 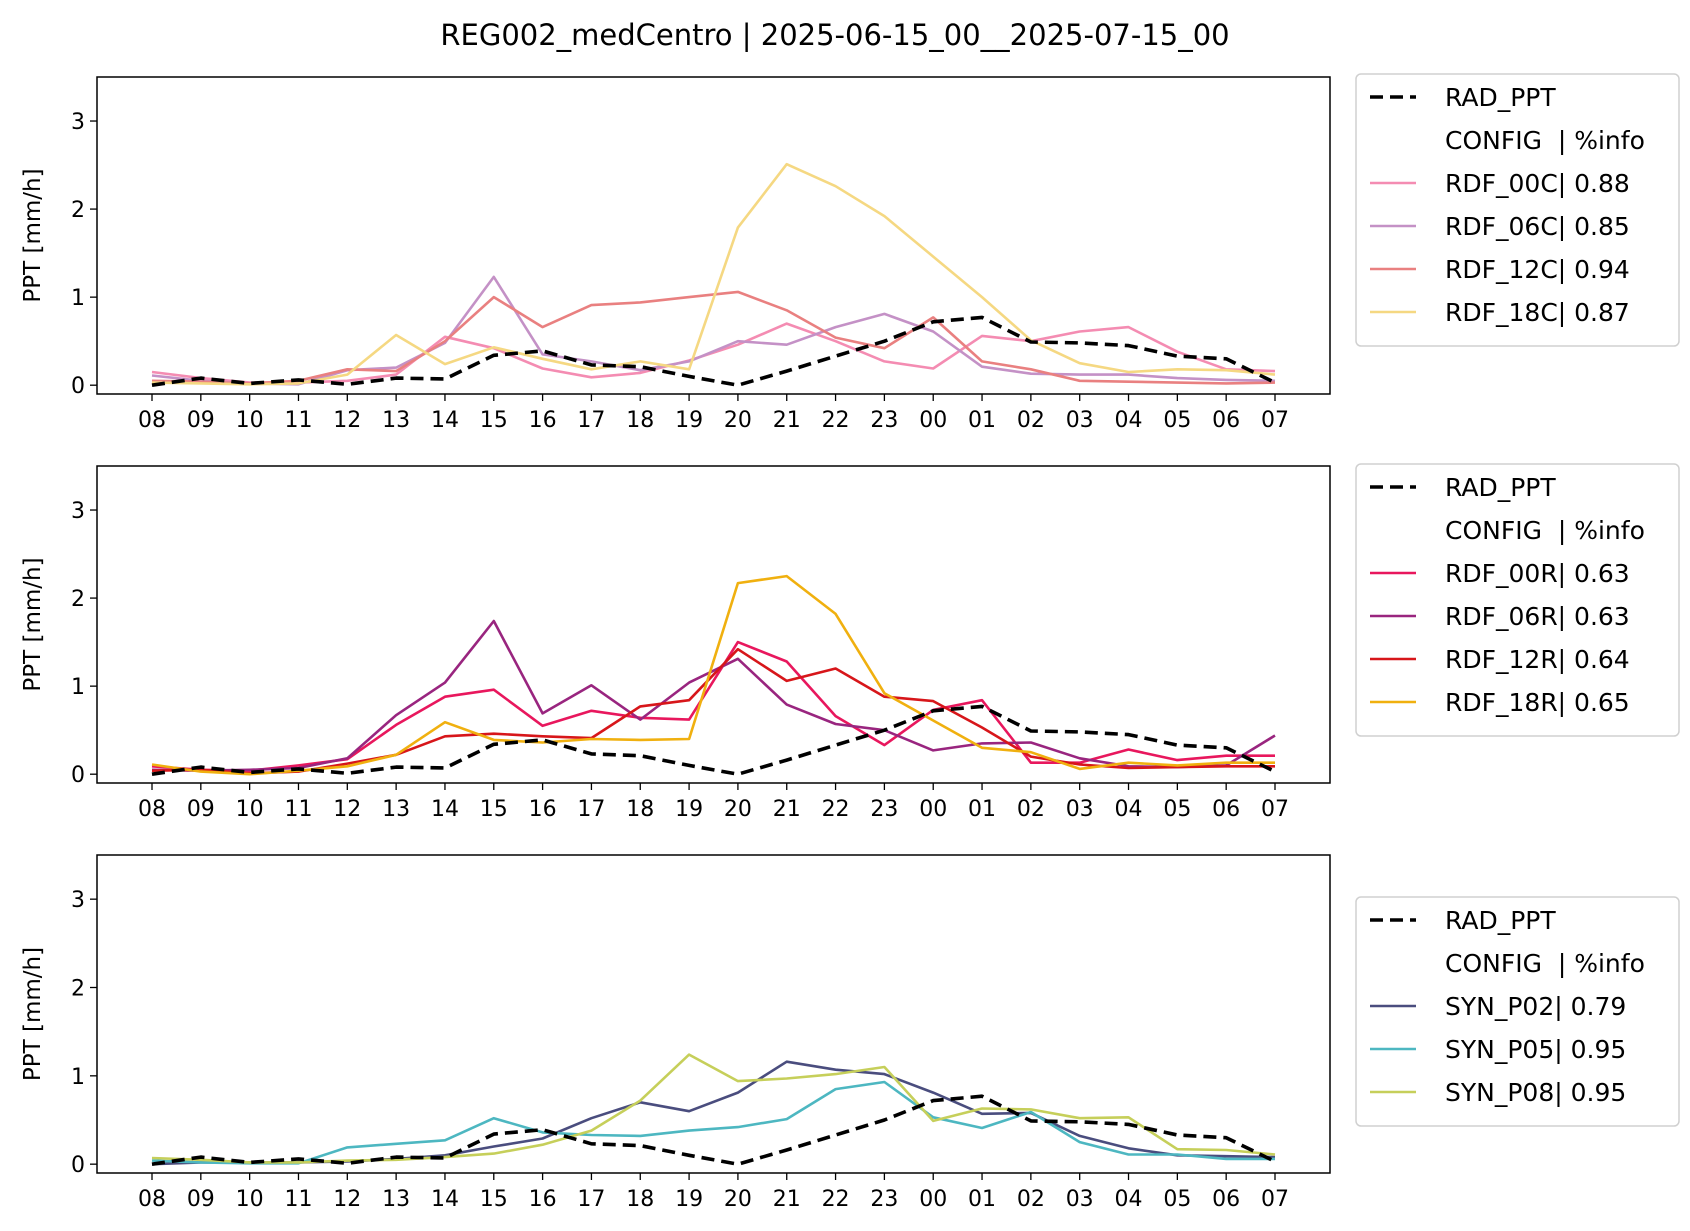 I want to click on x-tick-label: 03, so click(x=1080, y=1199).